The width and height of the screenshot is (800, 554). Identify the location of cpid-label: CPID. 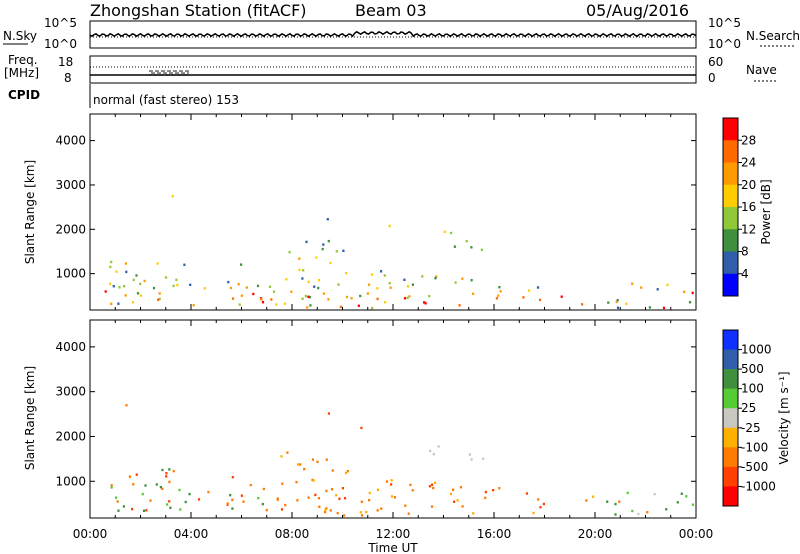
(24, 95).